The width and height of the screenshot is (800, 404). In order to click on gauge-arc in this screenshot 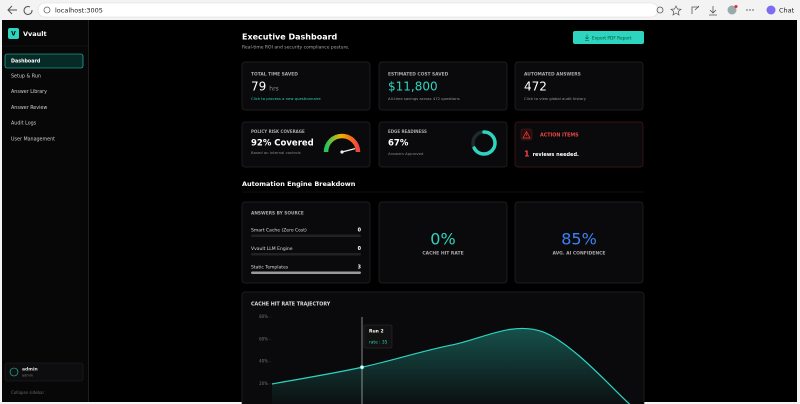, I will do `click(342, 143)`.